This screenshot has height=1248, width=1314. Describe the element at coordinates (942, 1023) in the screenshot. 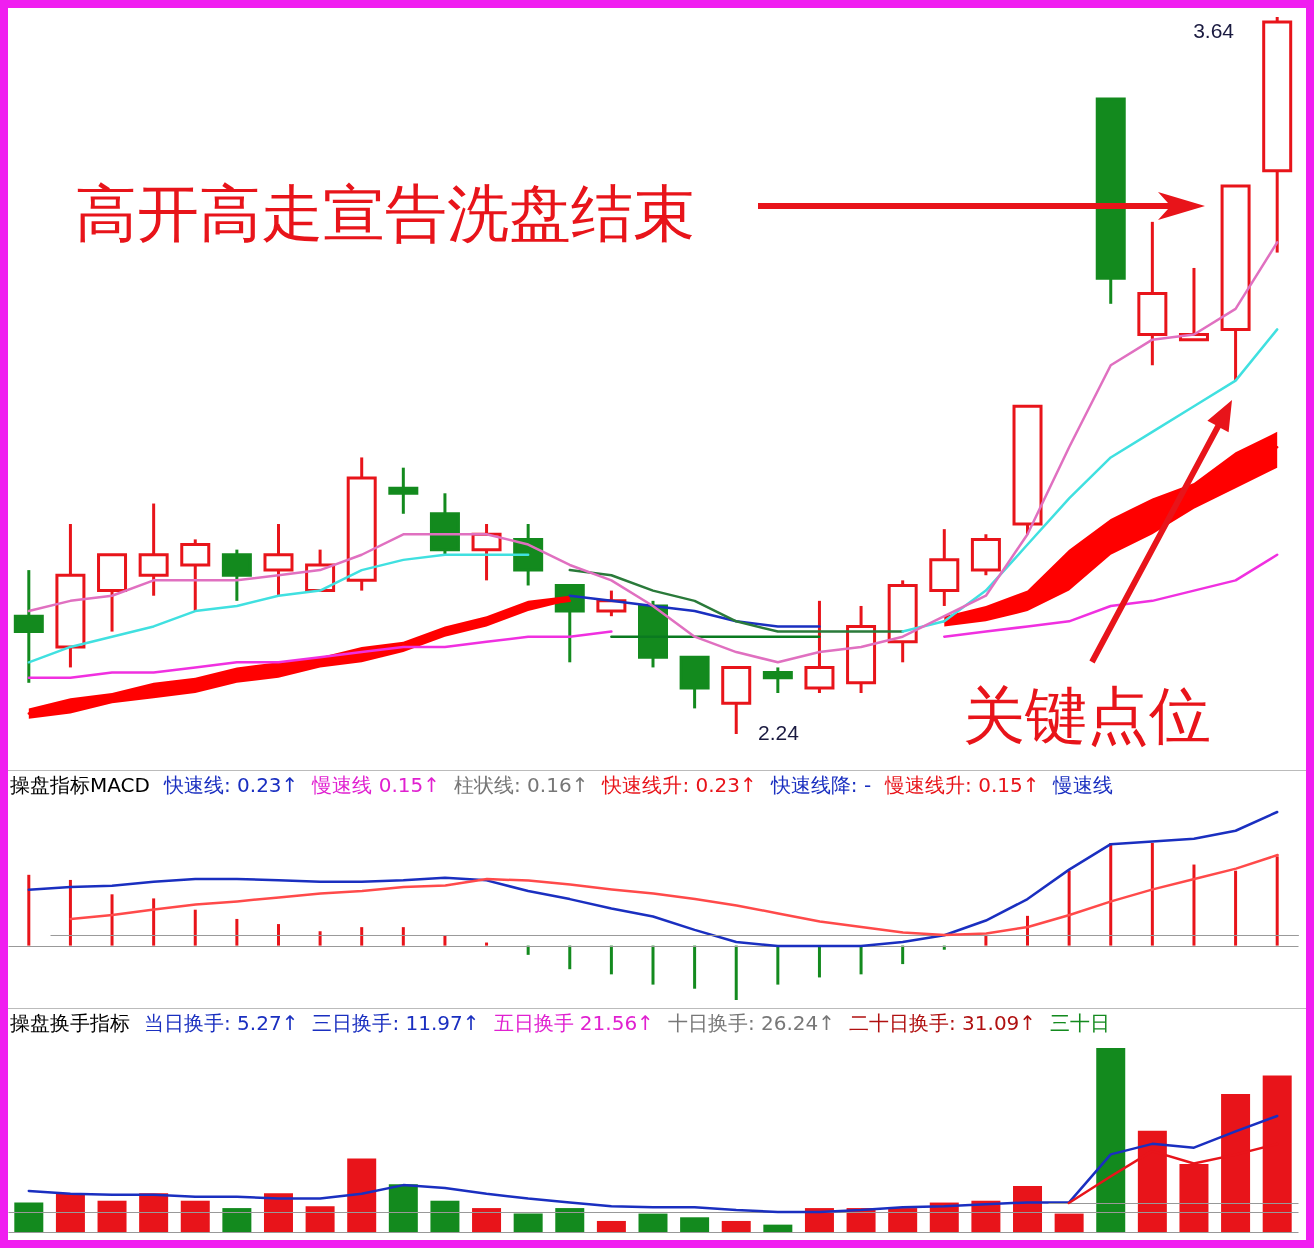

I see `text: 二十日换手: 31.09↑` at that location.